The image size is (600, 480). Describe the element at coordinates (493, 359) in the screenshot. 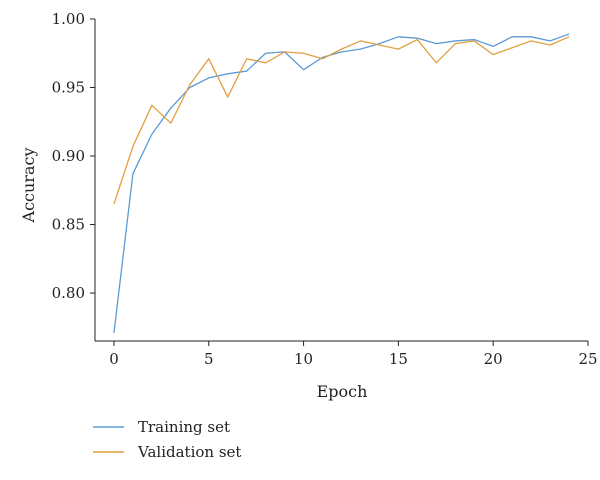

I see `x-tick-label: 20` at that location.